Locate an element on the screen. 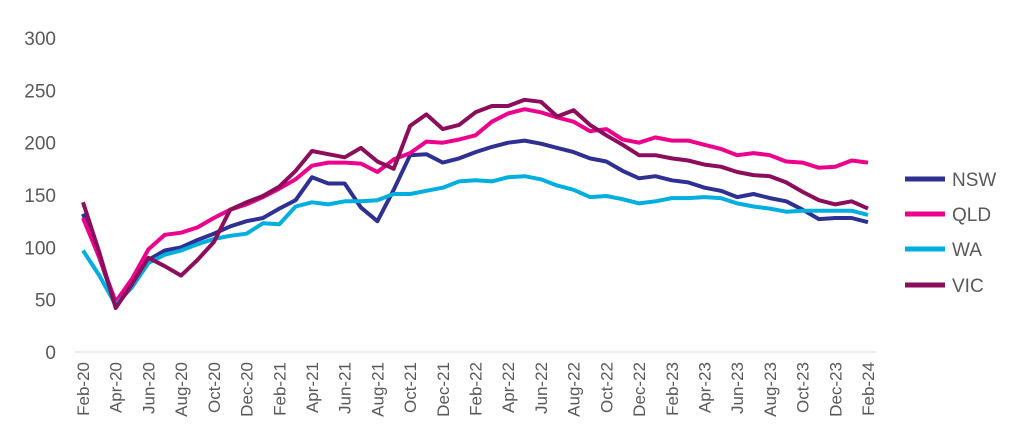 This screenshot has width=1018, height=442. x-tick-label: Apr-20 is located at coordinates (116, 387).